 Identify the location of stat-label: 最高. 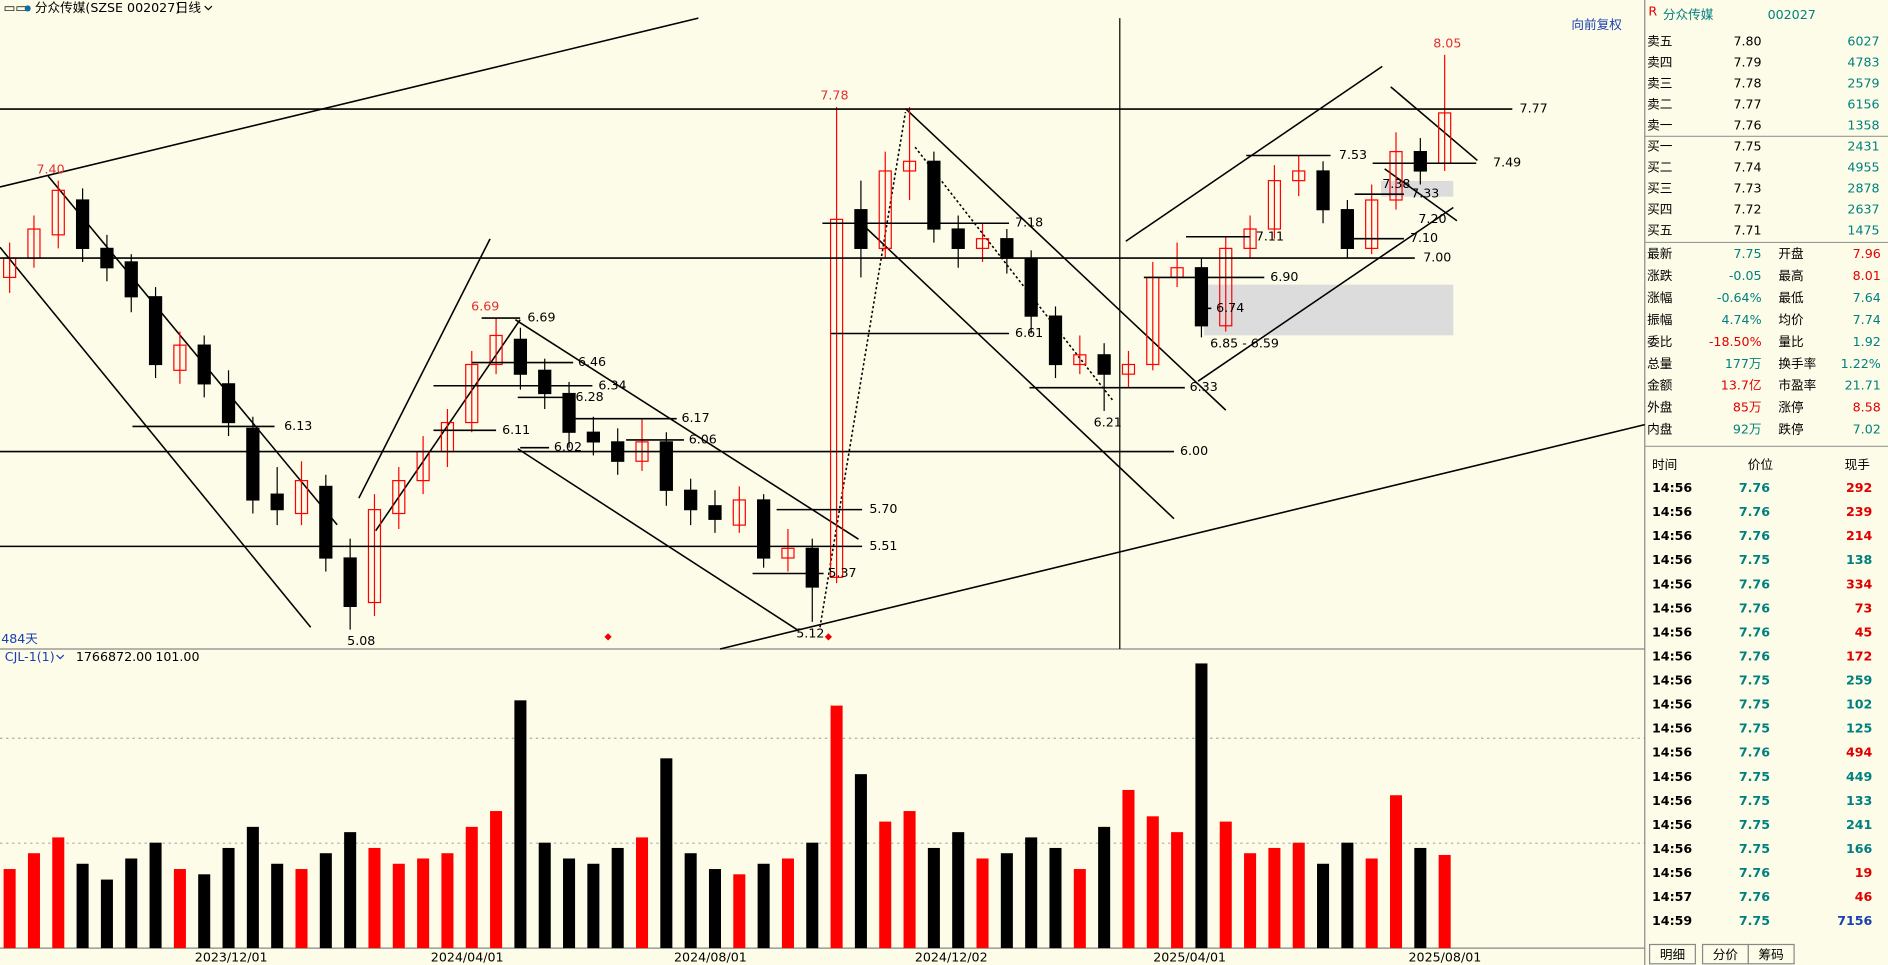
(1790, 275).